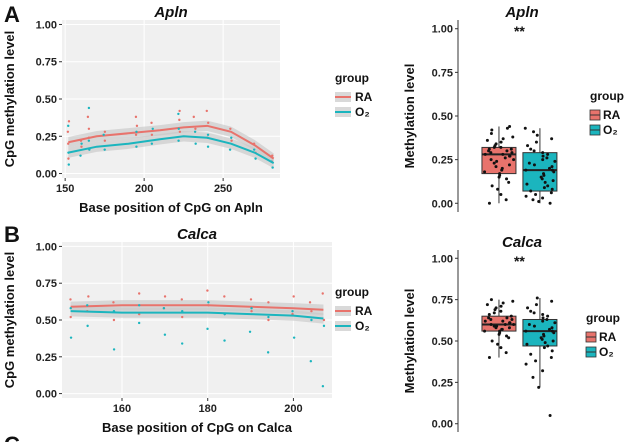 Image resolution: width=640 pixels, height=442 pixels. What do you see at coordinates (223, 189) in the screenshot?
I see `x-tick-label: 250` at bounding box center [223, 189].